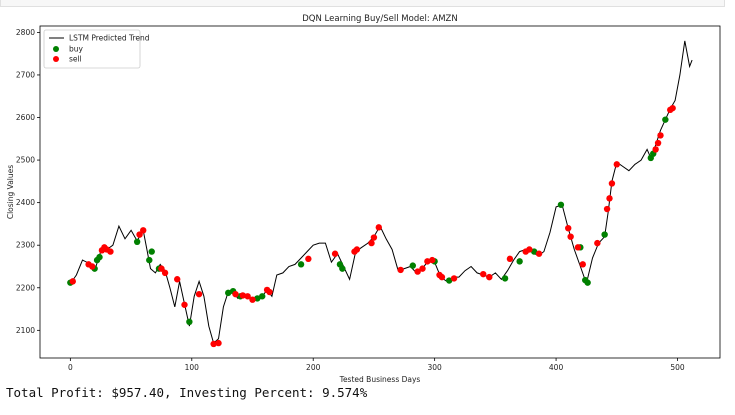 This screenshot has width=735, height=415. I want to click on chart-title: DQN Learning Buy/Sell Model: AMZN, so click(379, 19).